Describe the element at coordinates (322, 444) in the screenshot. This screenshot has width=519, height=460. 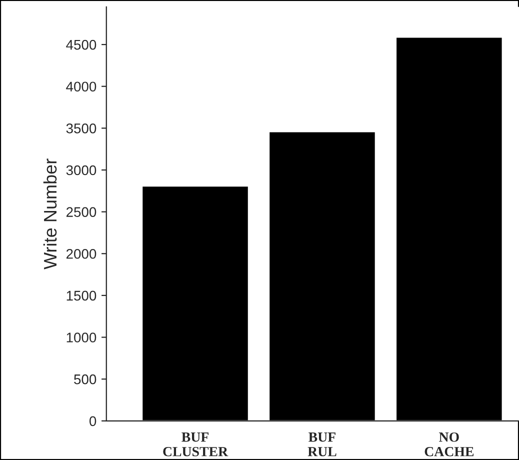
I see `x-tick-label: BUF RUL` at that location.